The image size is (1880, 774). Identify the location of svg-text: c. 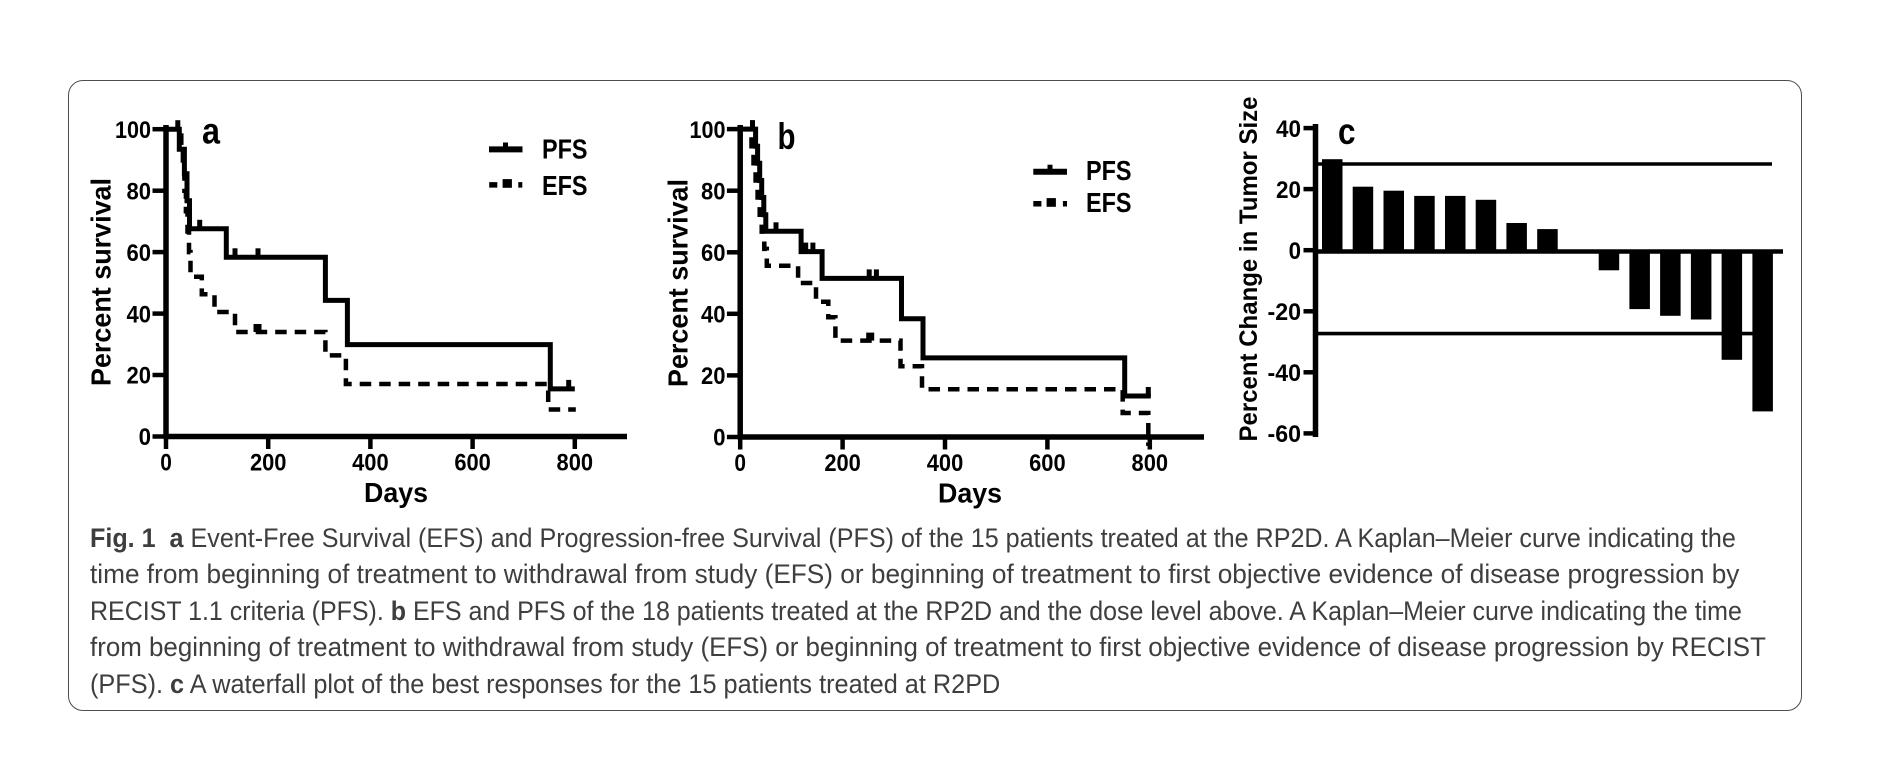
(1347, 131).